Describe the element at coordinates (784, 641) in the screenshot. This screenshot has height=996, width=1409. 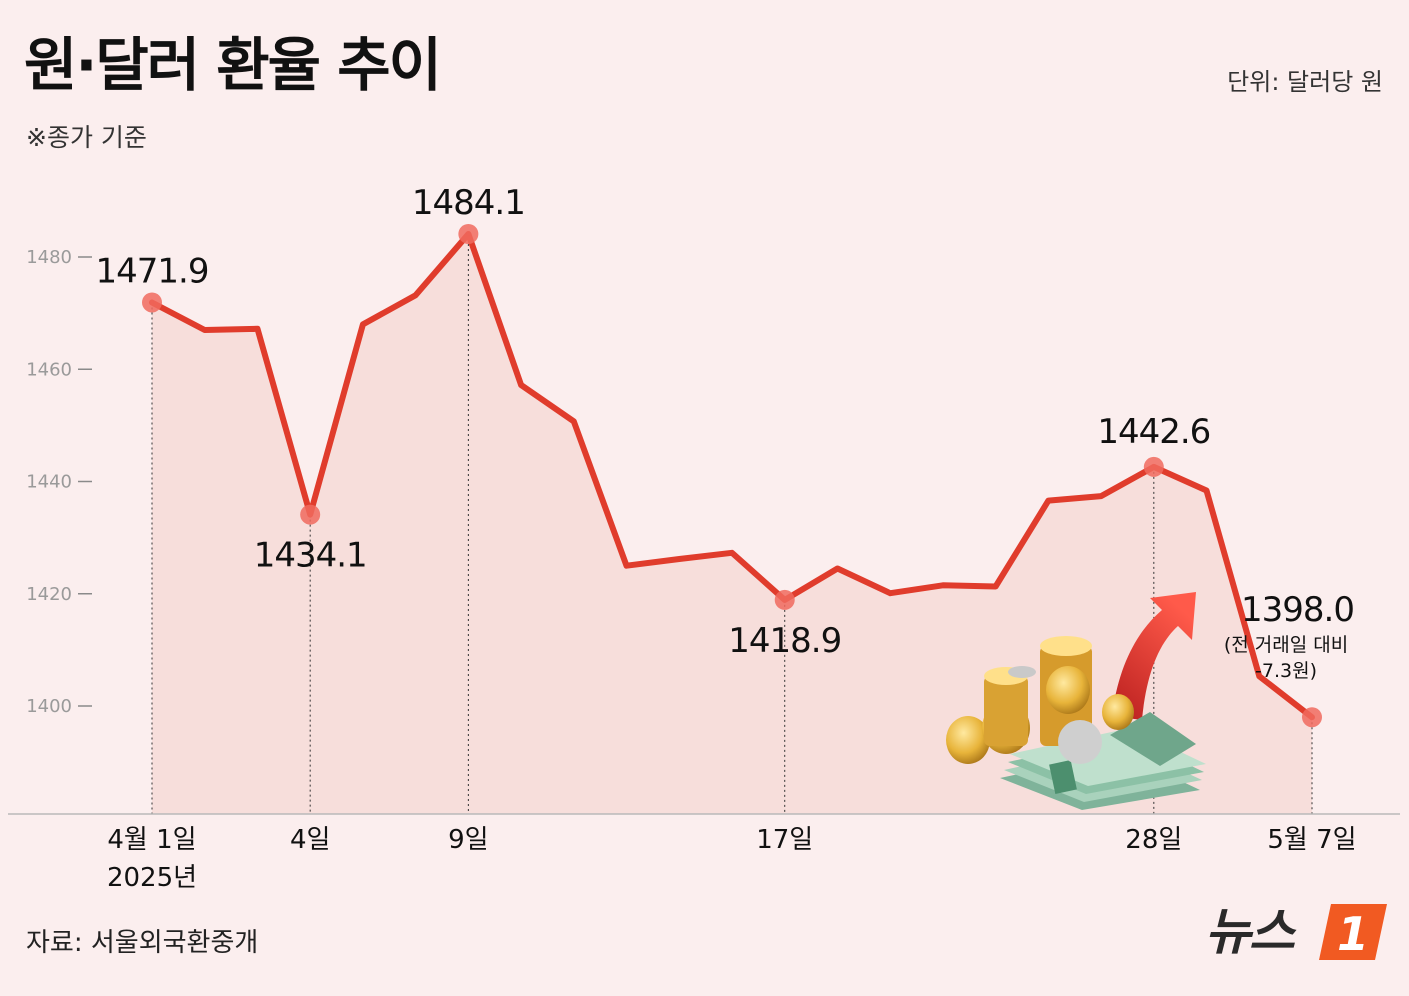
I see `data-label: 1418.9` at that location.